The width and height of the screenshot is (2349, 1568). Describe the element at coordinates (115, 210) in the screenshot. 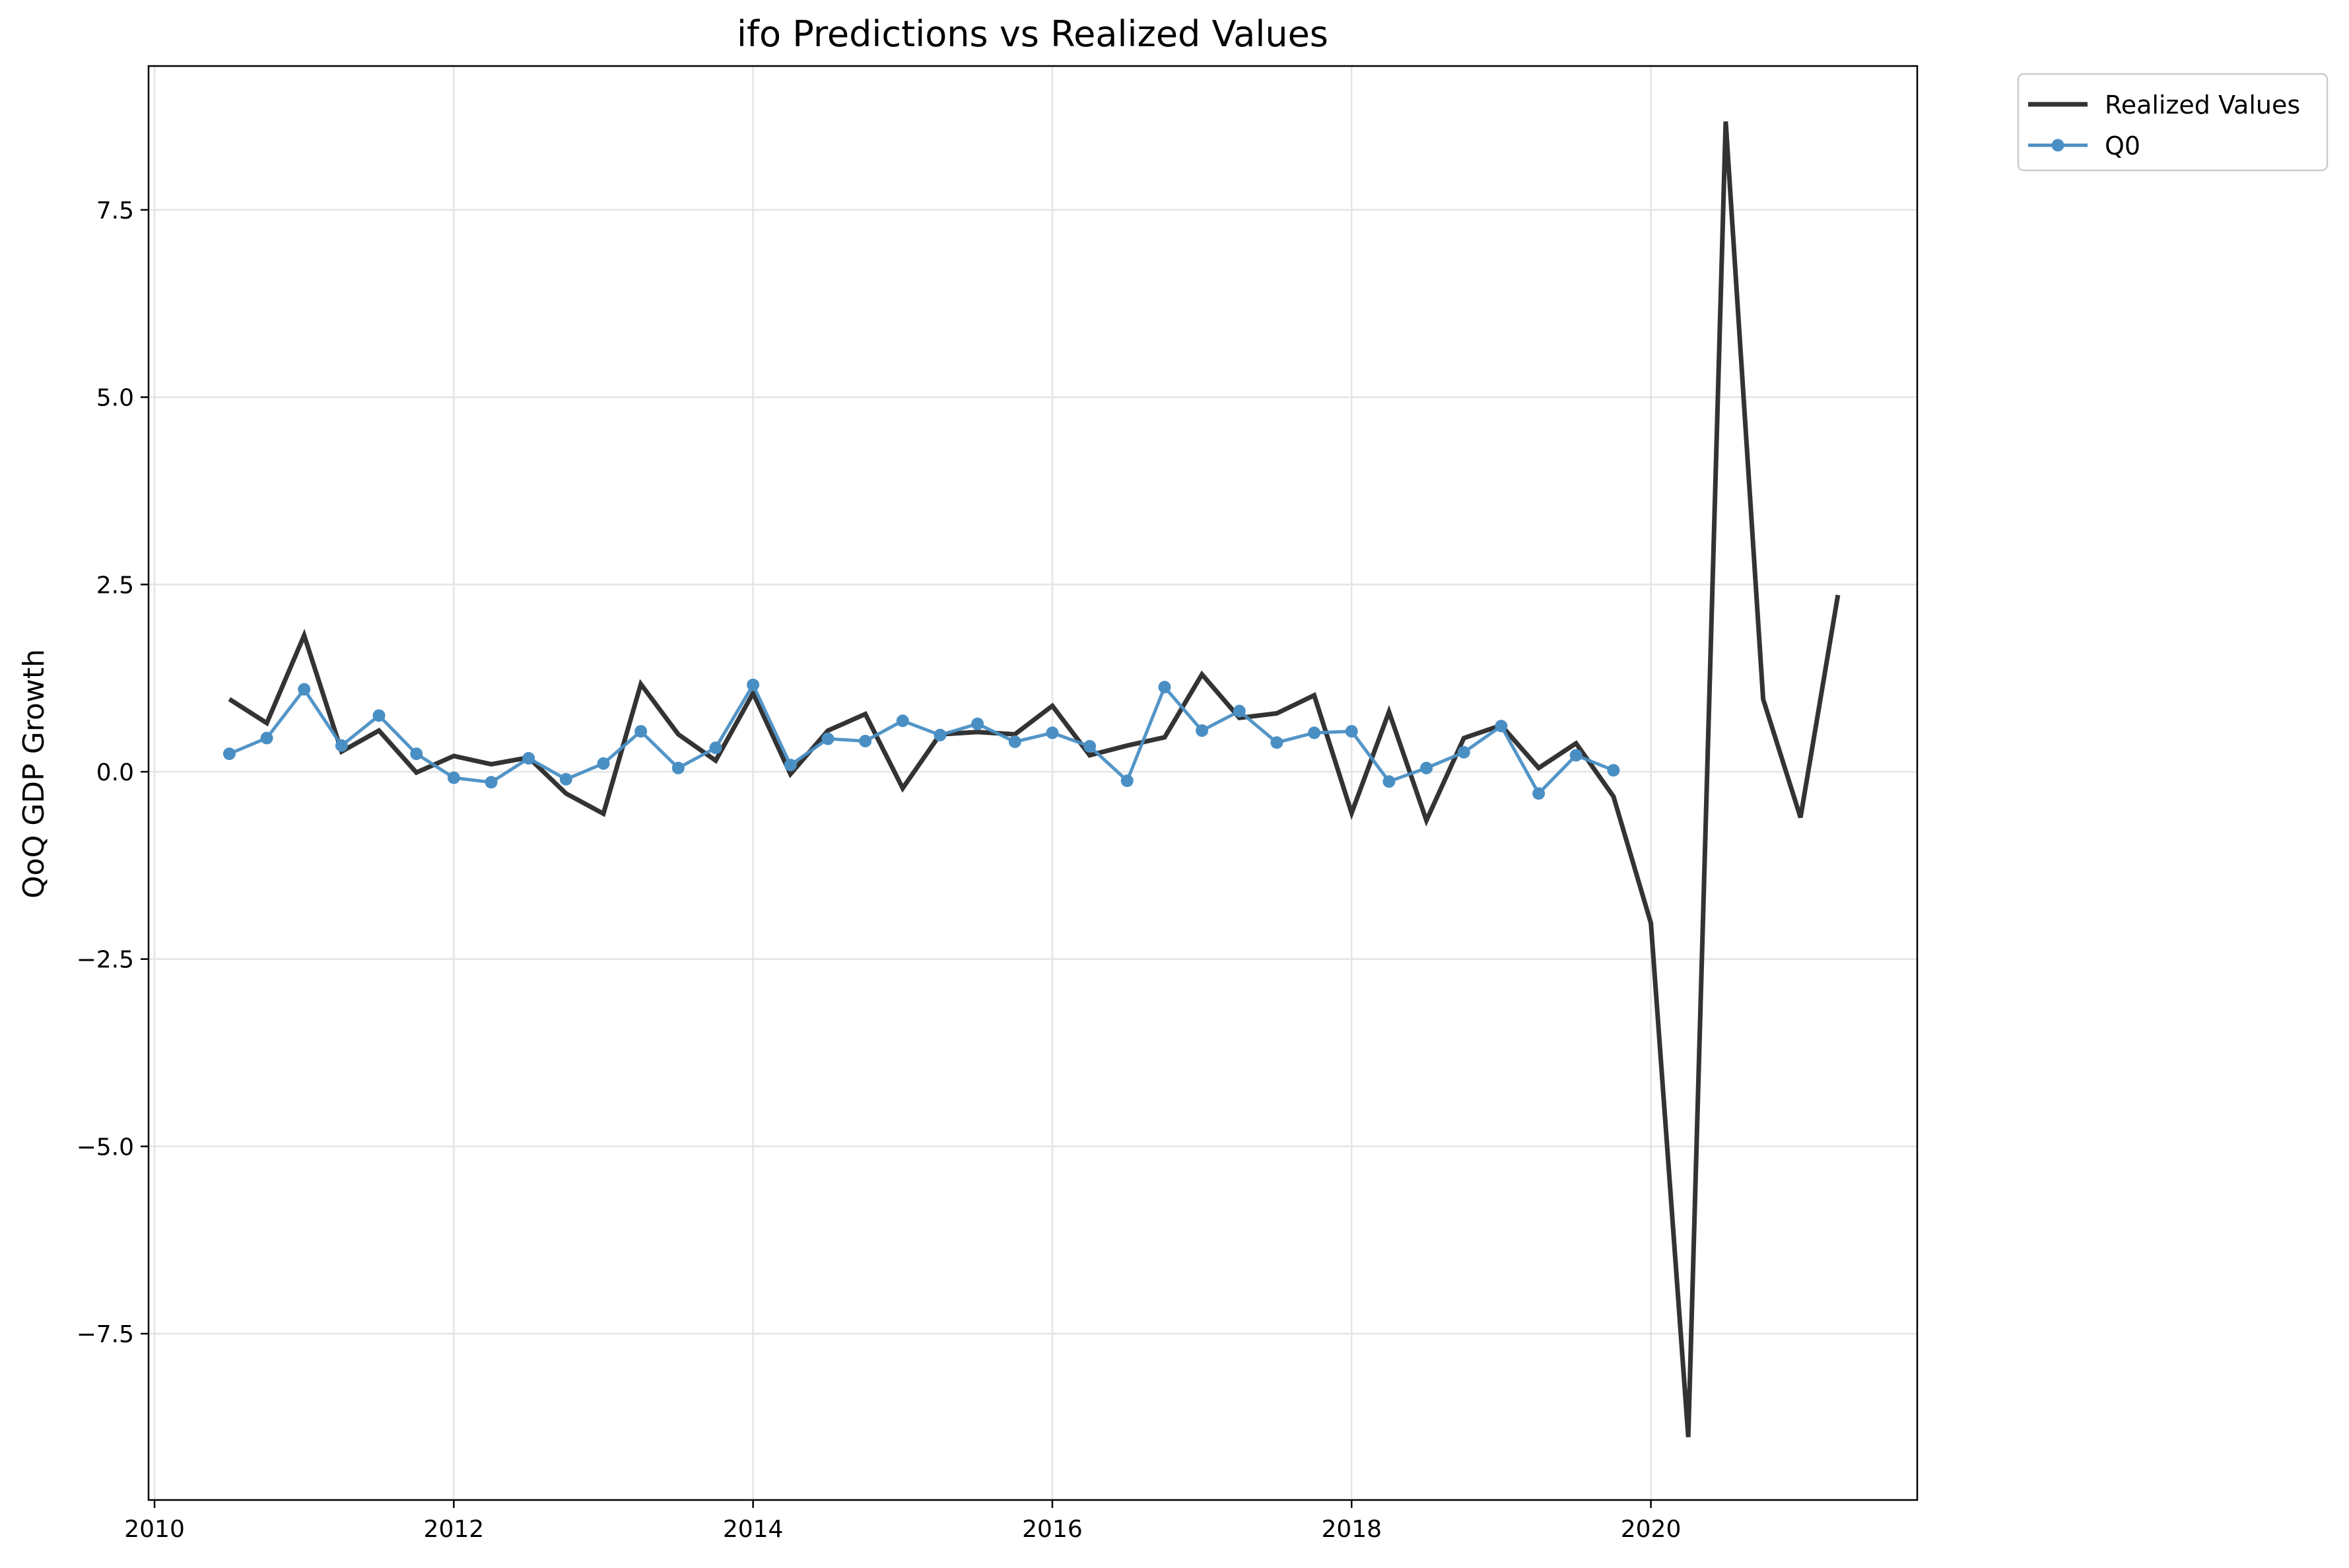

I see `y-tick-label: 7.5` at that location.